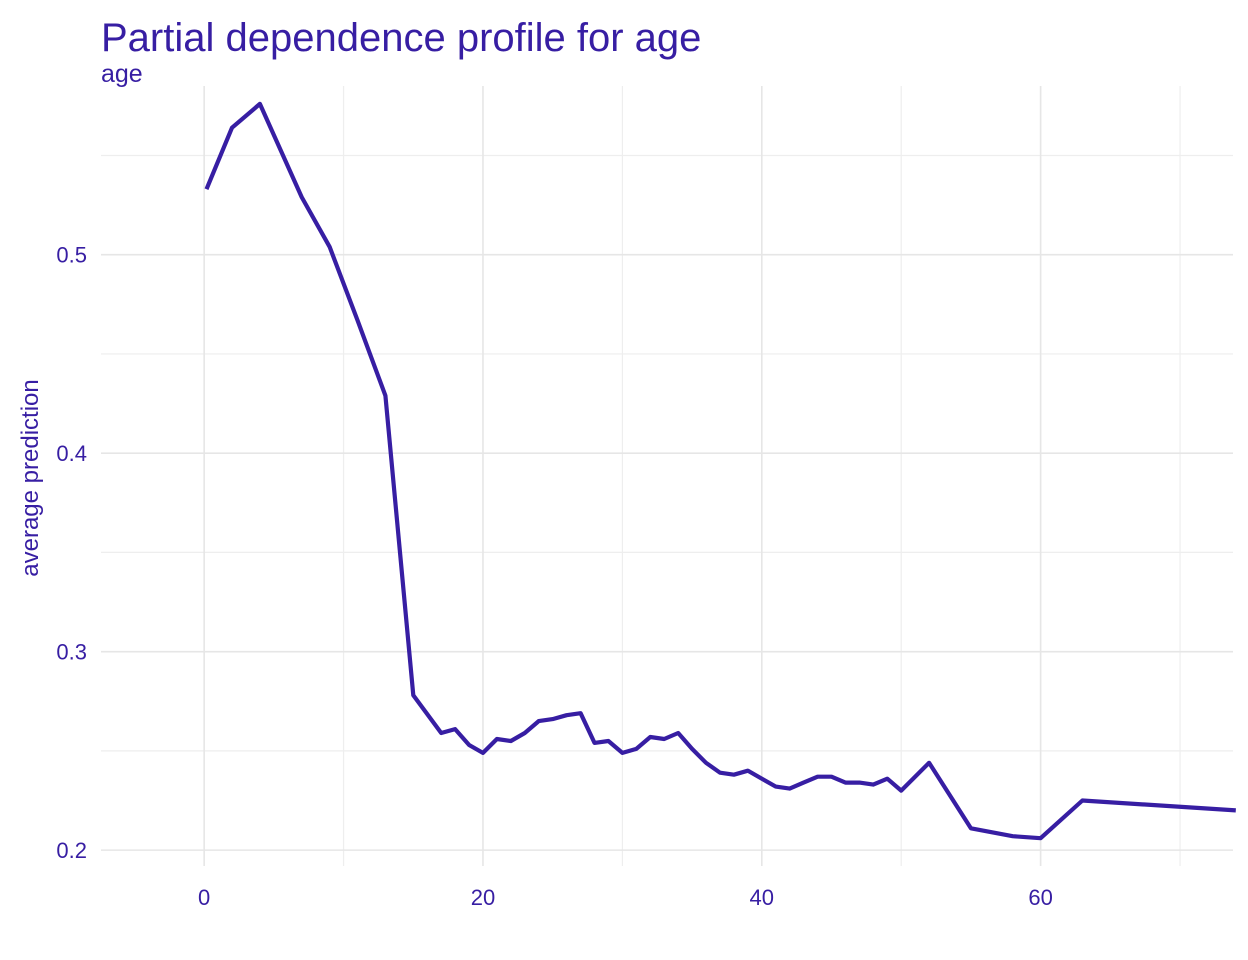 The width and height of the screenshot is (1248, 960). What do you see at coordinates (30, 477) in the screenshot?
I see `y-axis-title: average prediction` at bounding box center [30, 477].